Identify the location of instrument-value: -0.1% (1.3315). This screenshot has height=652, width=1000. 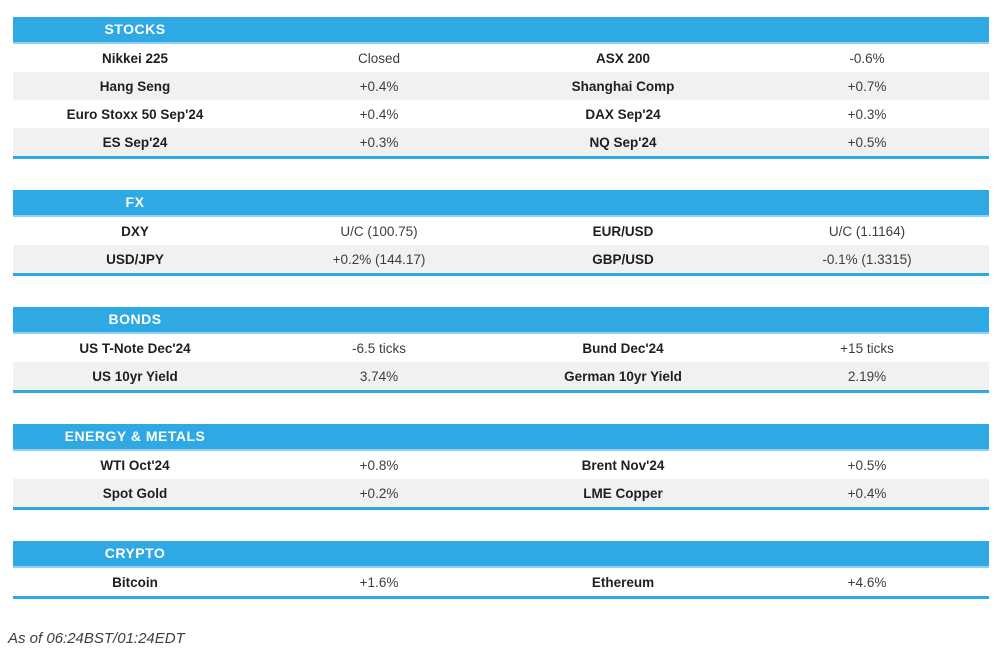
(867, 259).